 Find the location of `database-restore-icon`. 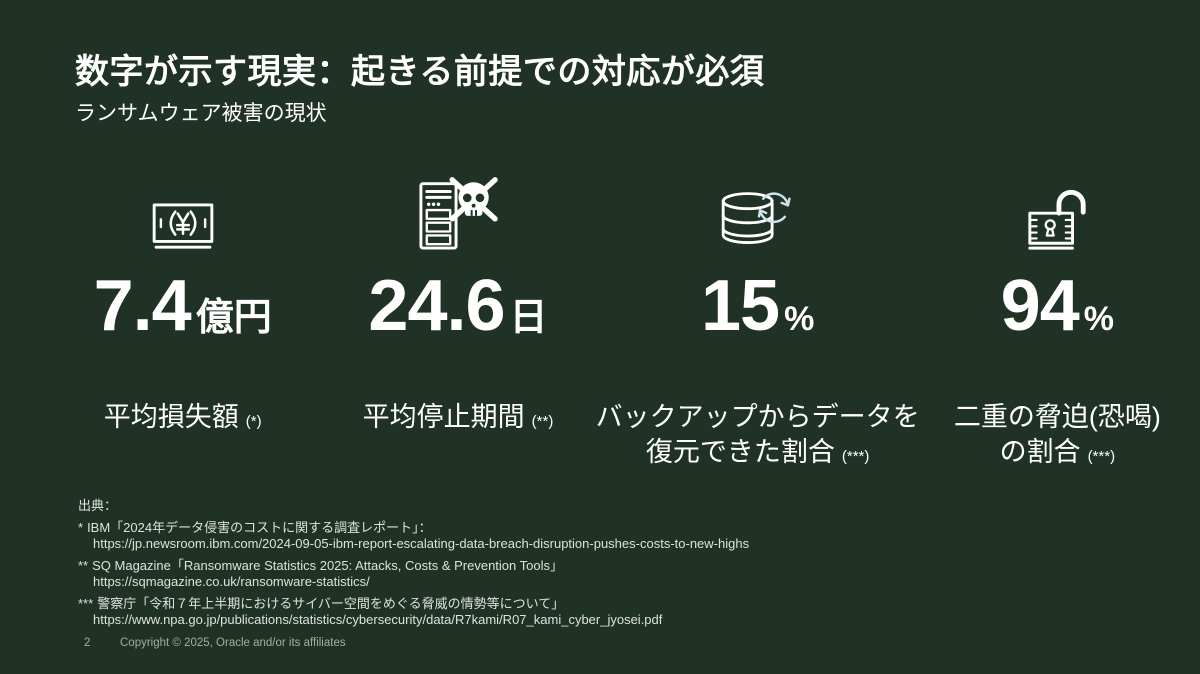

database-restore-icon is located at coordinates (758, 209).